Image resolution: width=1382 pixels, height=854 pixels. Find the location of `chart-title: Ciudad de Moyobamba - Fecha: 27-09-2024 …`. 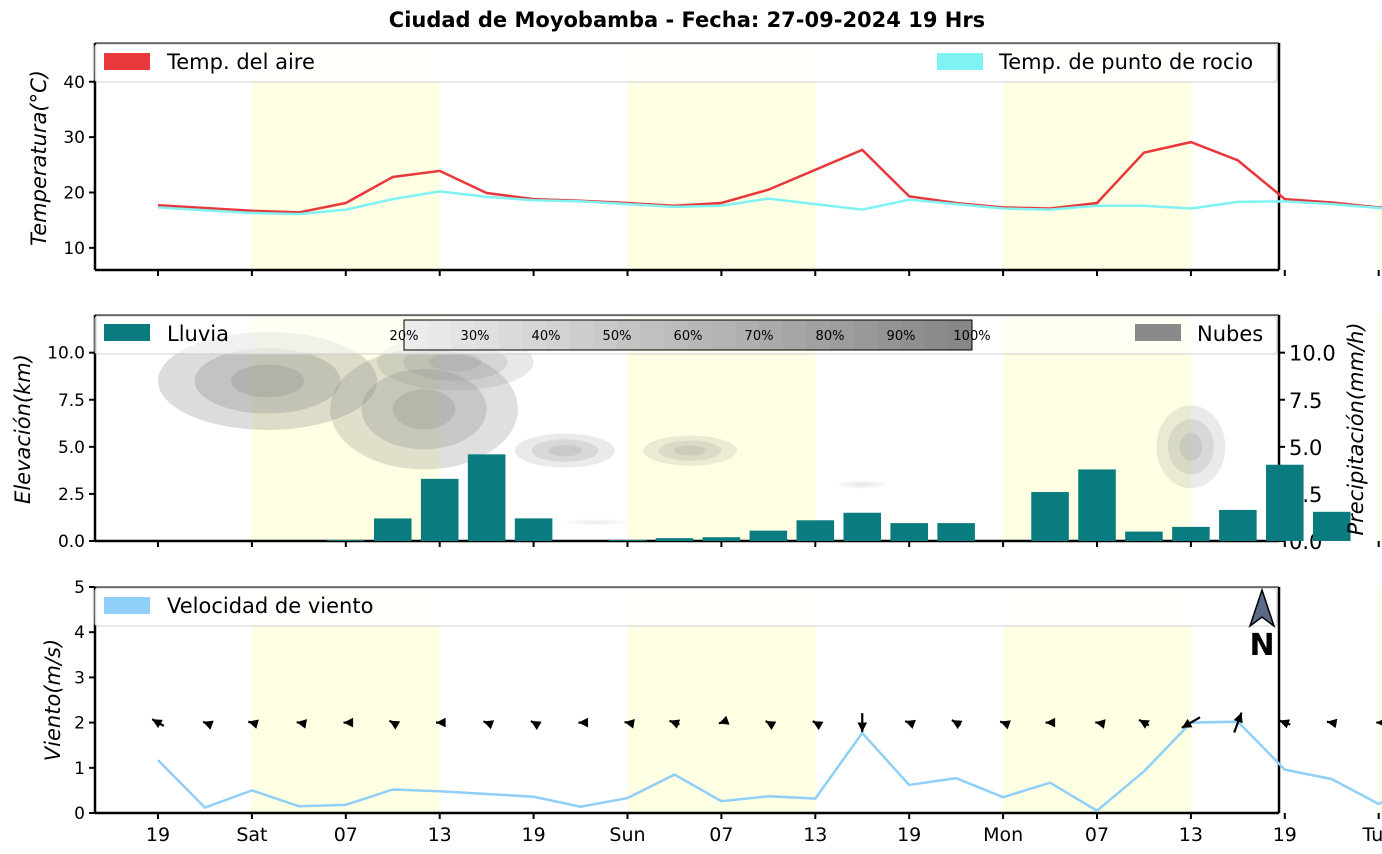

chart-title: Ciudad de Moyobamba - Fecha: 27-09-2024 … is located at coordinates (687, 20).